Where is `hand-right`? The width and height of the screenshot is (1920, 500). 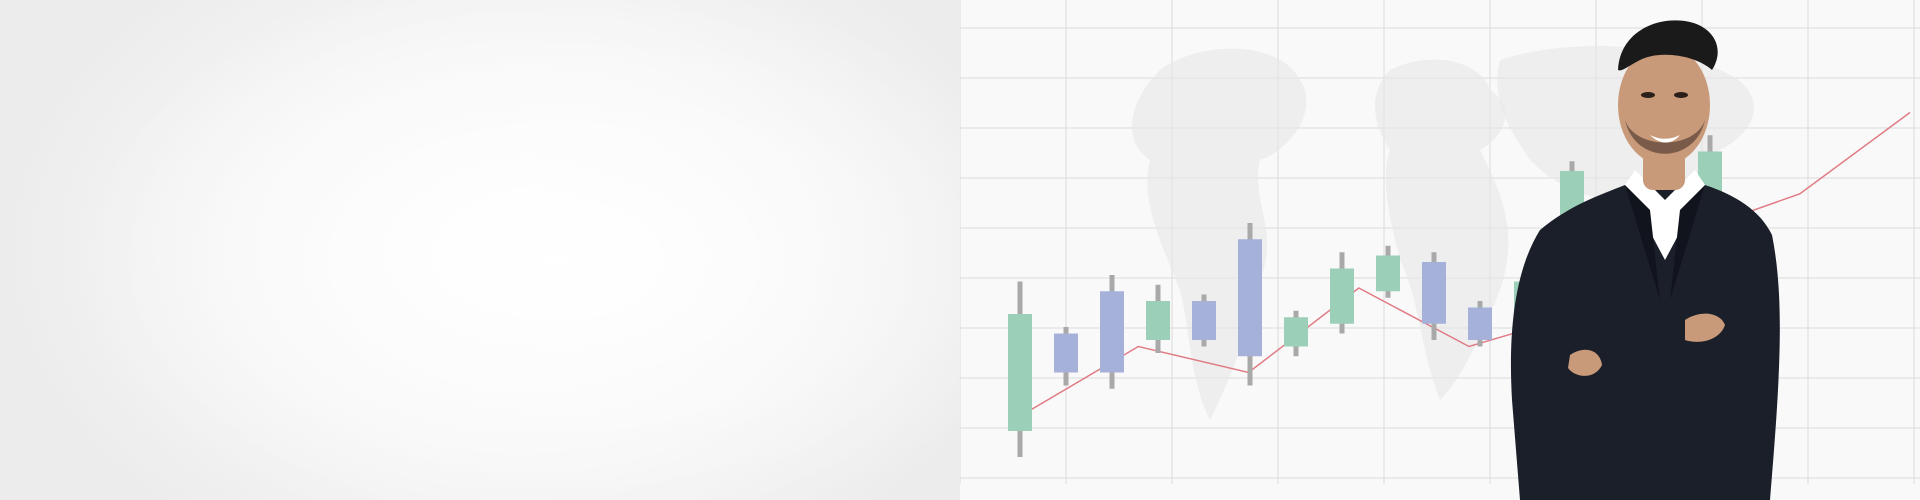 hand-right is located at coordinates (1705, 327).